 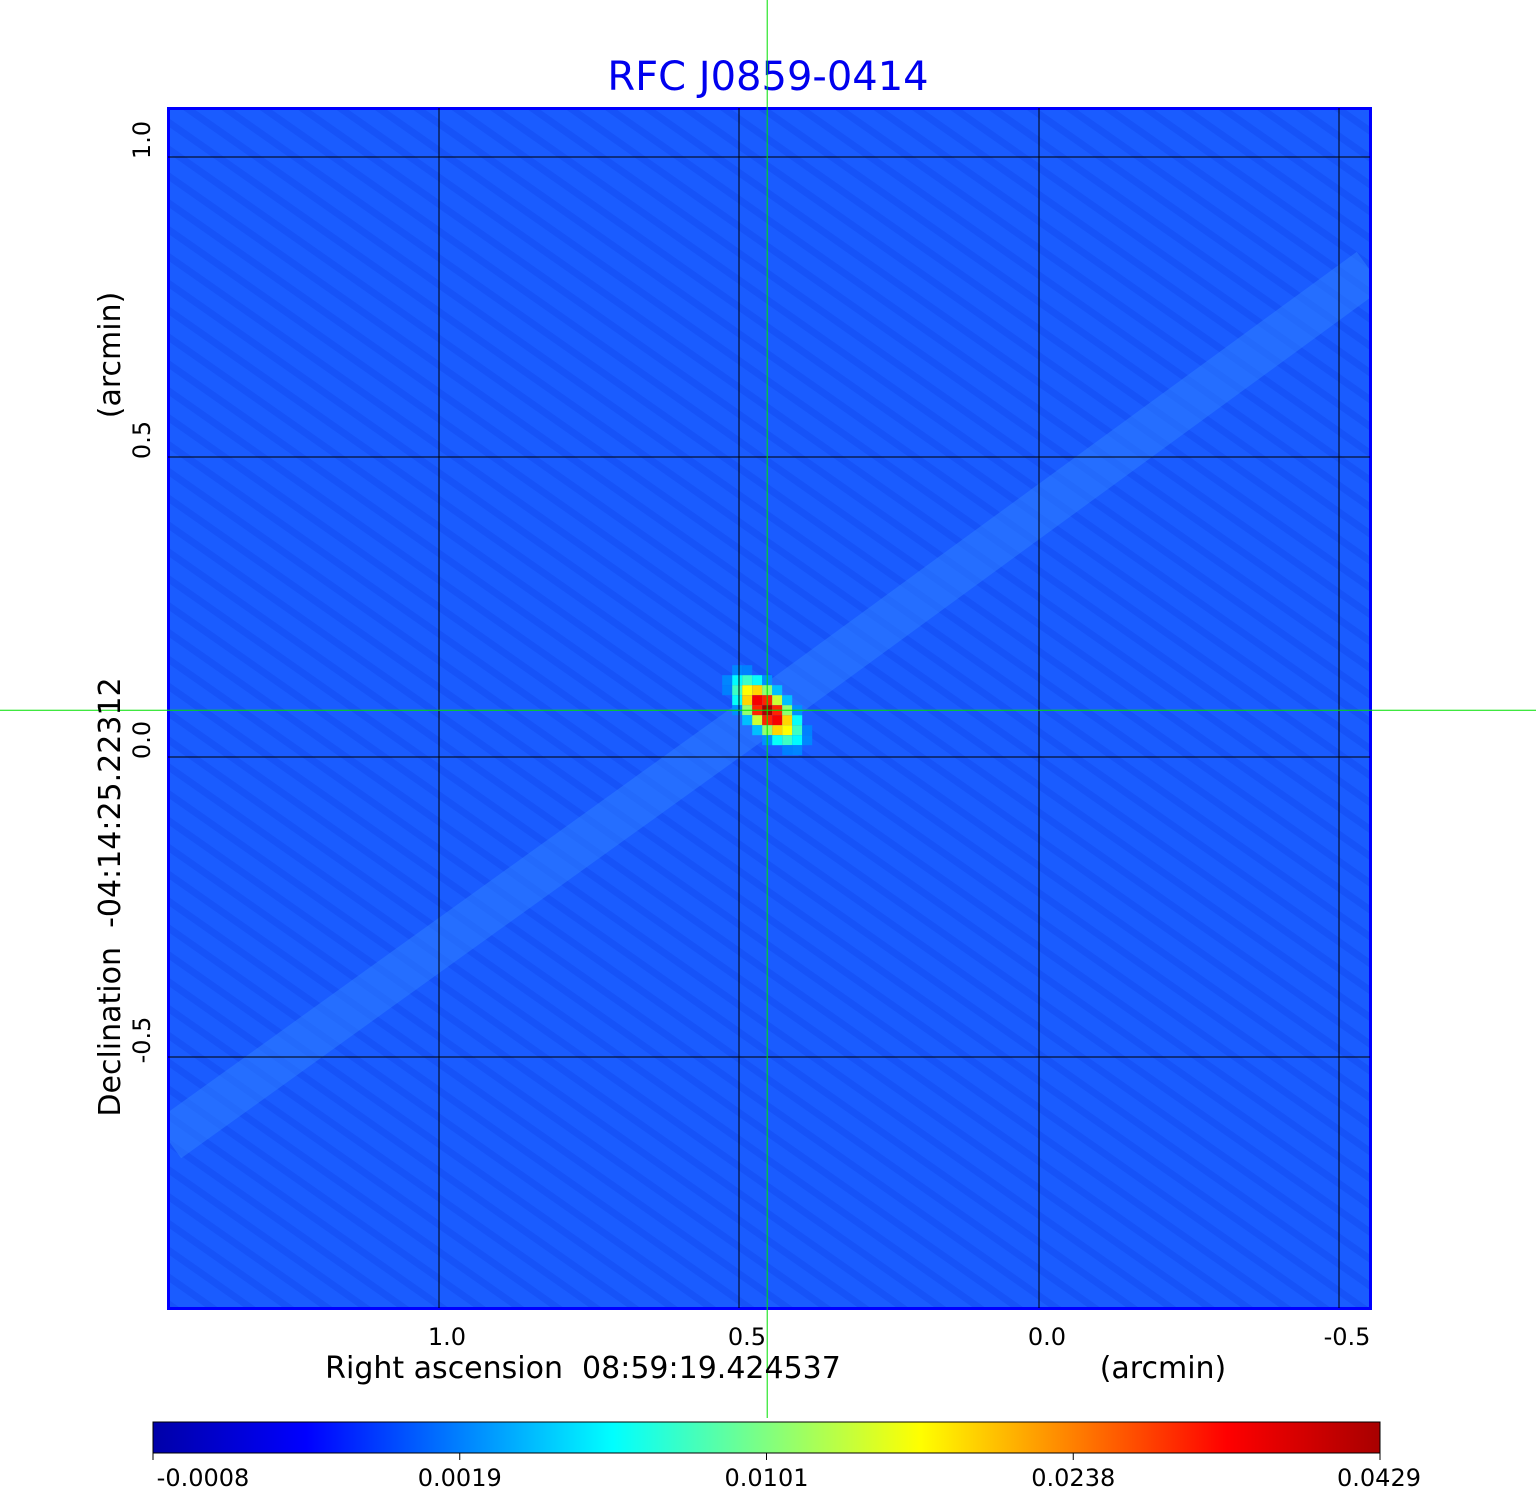 What do you see at coordinates (1379, 1478) in the screenshot?
I see `colorbar-tick-label: 0.0429` at bounding box center [1379, 1478].